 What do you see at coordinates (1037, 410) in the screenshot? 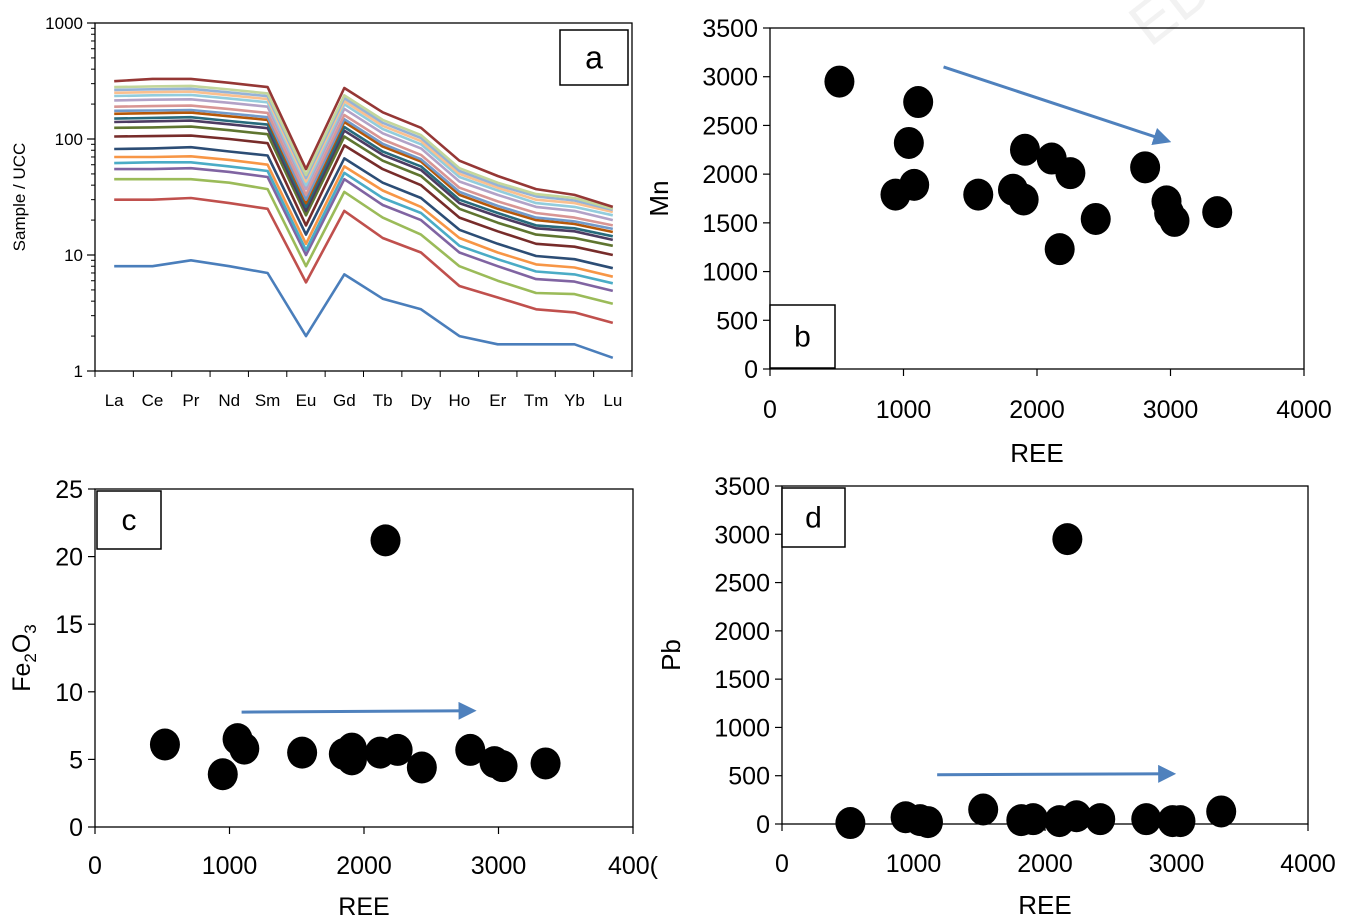
I see `panel-b-x-tick-label: 2000` at bounding box center [1037, 410].